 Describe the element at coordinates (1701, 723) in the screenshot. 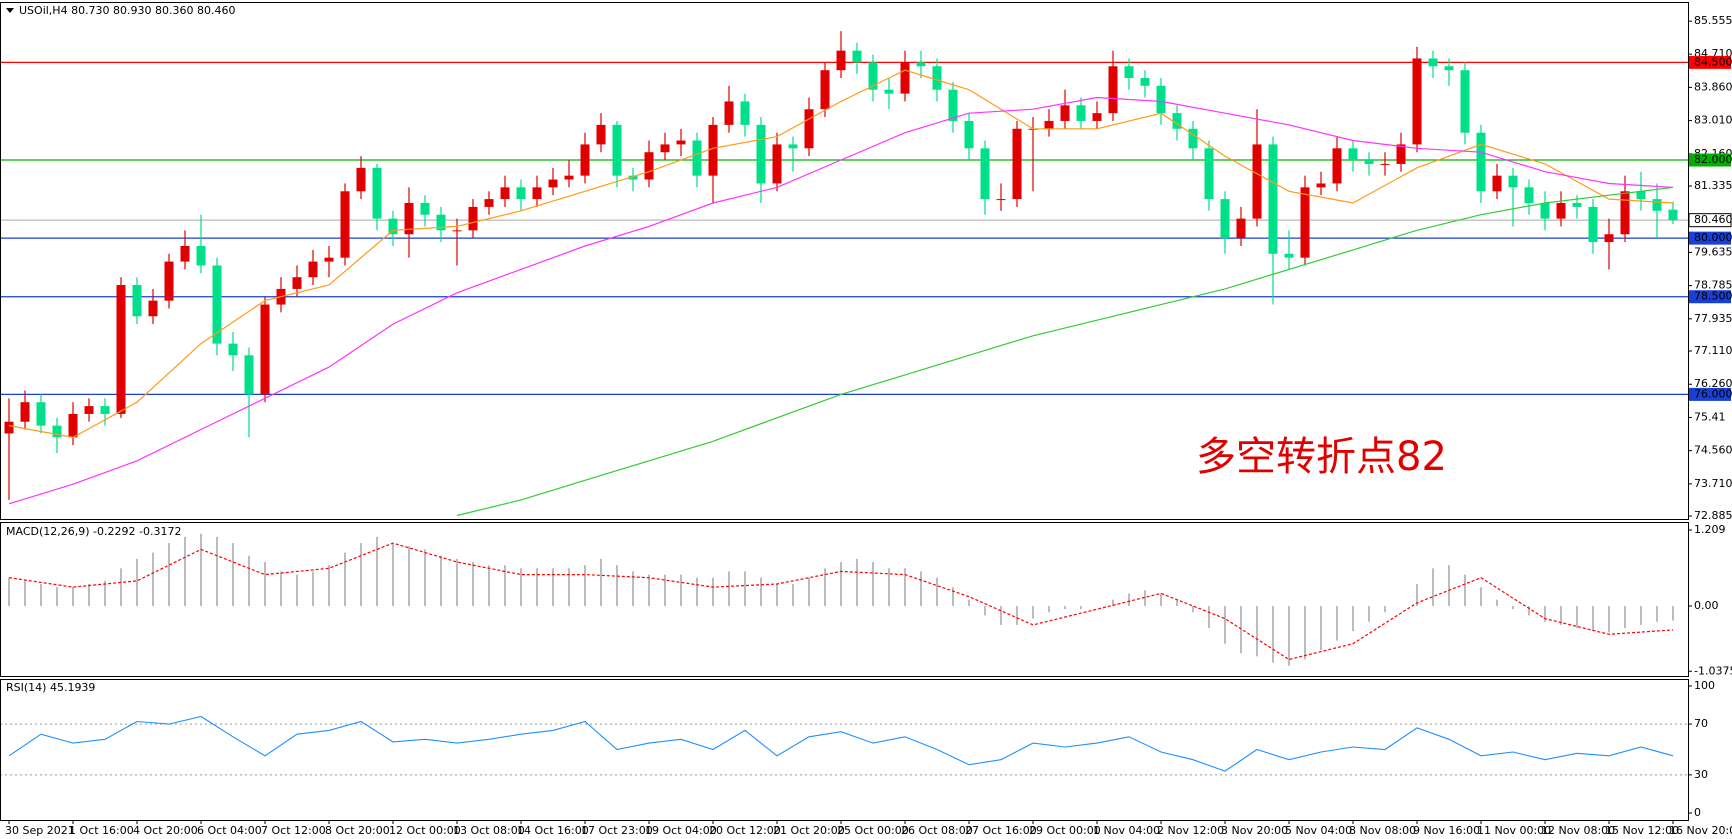

I see `rsi-y-tick-label: 70` at that location.